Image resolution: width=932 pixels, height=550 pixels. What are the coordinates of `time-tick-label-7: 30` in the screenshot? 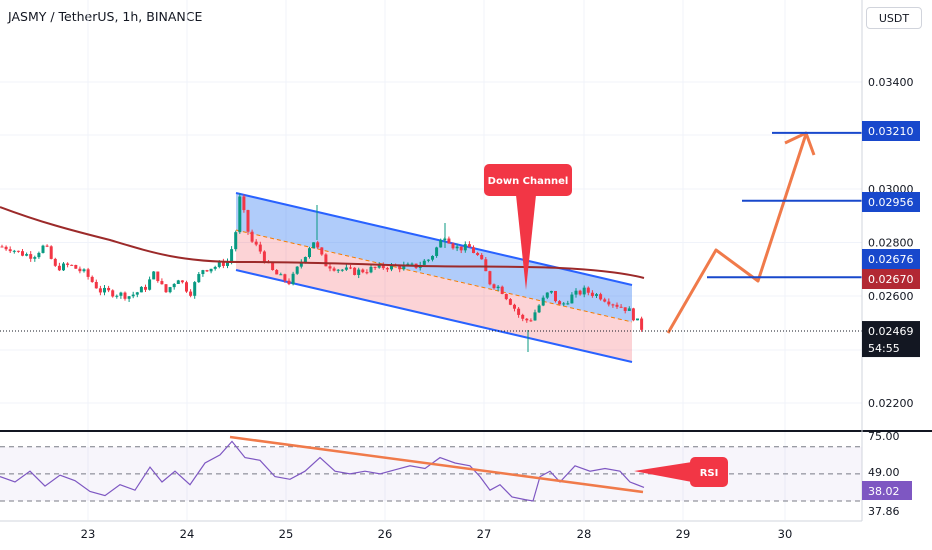 It's located at (785, 534).